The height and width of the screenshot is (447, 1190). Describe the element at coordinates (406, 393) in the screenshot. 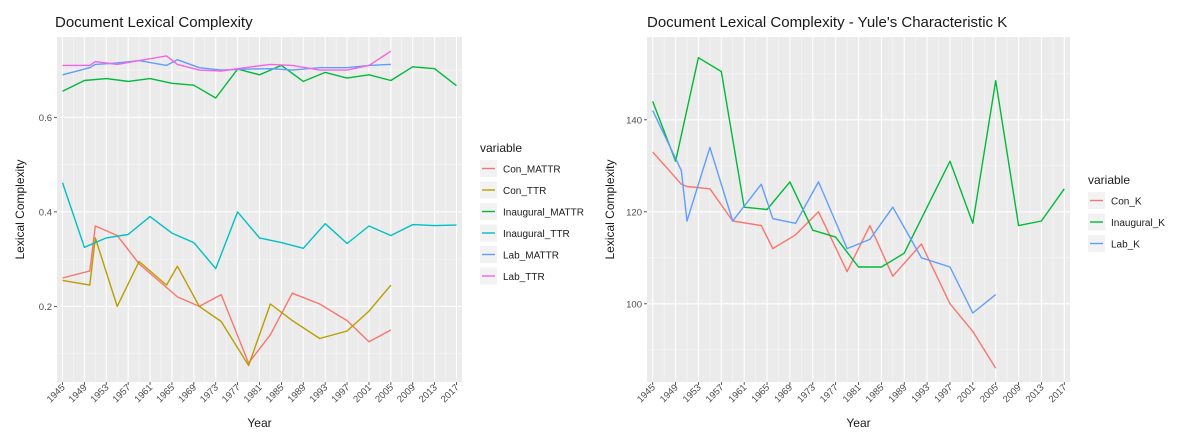

I see `left-x-tick-label: 2009` at that location.